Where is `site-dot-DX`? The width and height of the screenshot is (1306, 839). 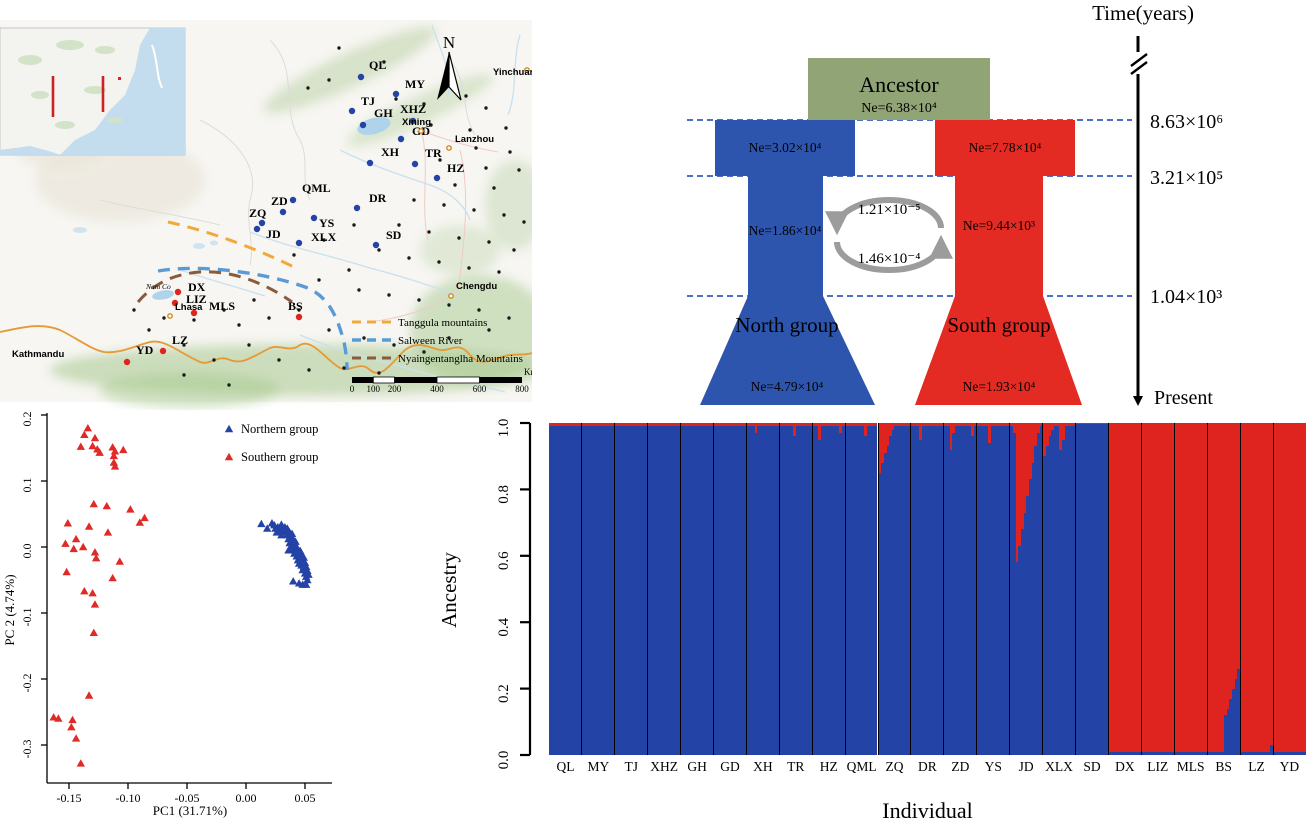
site-dot-DX is located at coordinates (178, 292).